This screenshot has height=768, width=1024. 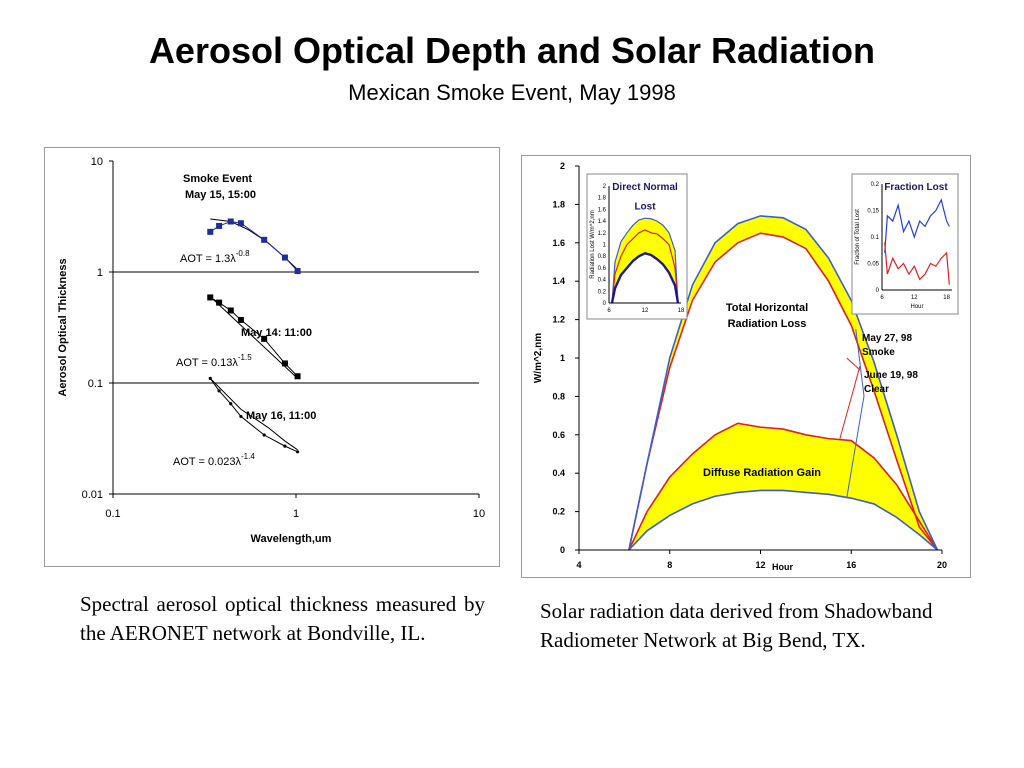 I want to click on inset-y-tick-label: 1.8, so click(x=602, y=199).